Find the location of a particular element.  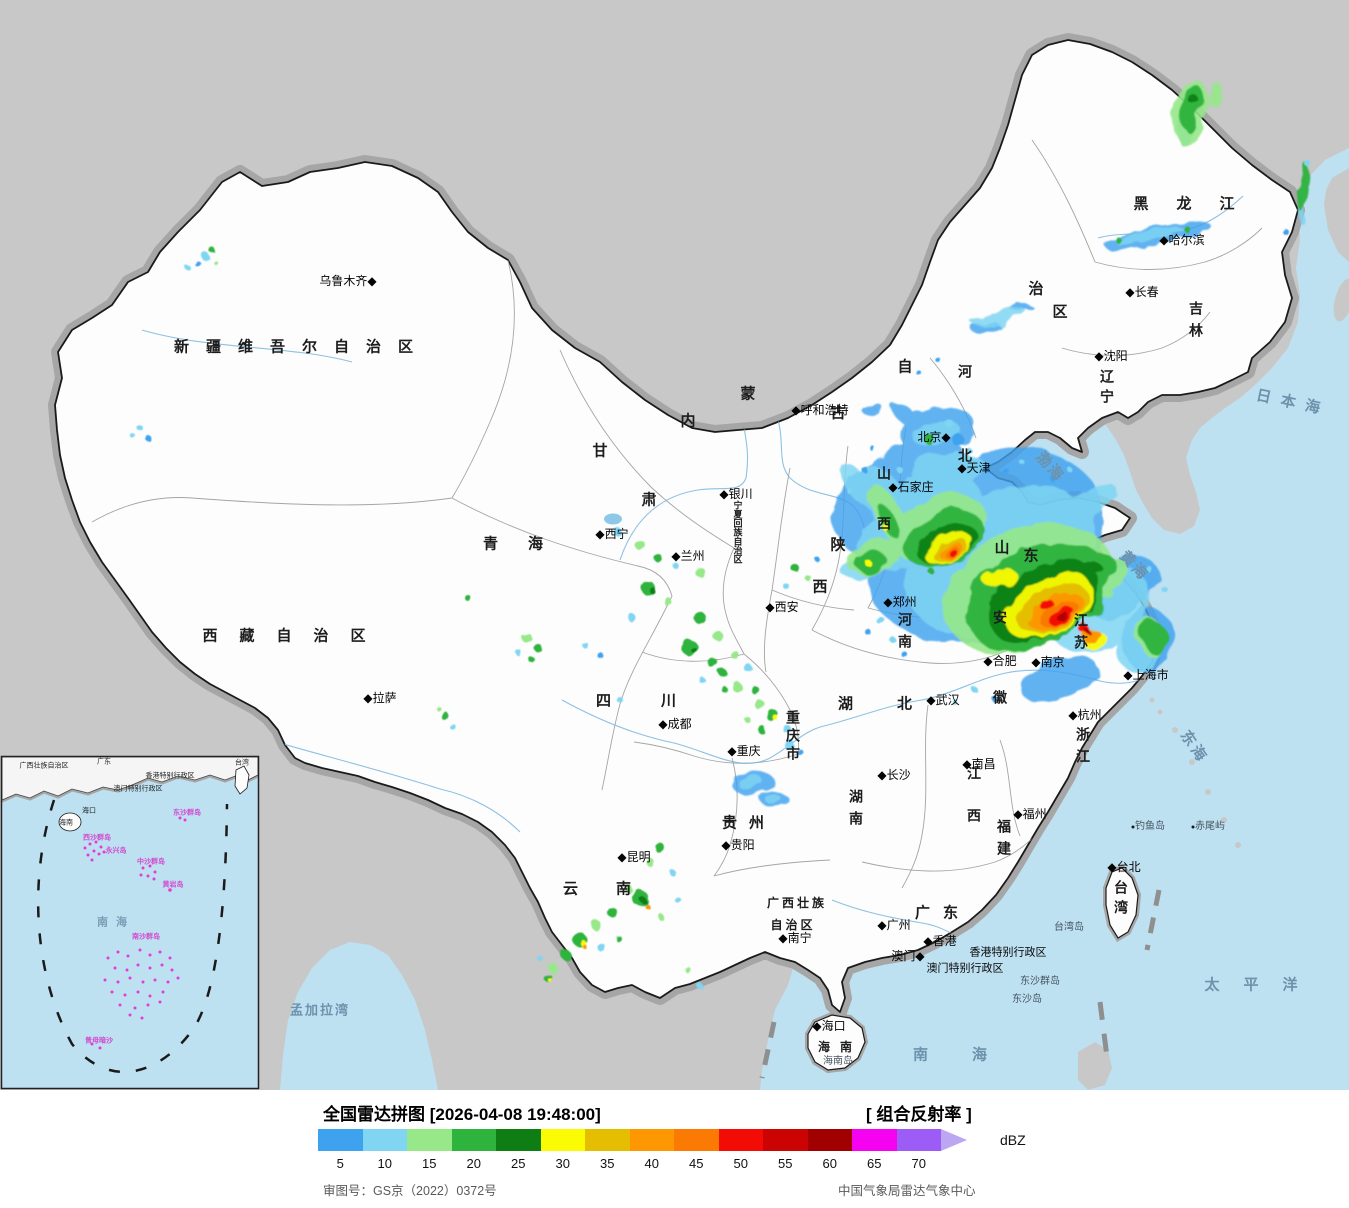

legend-tick-label: 55 is located at coordinates (785, 1163).